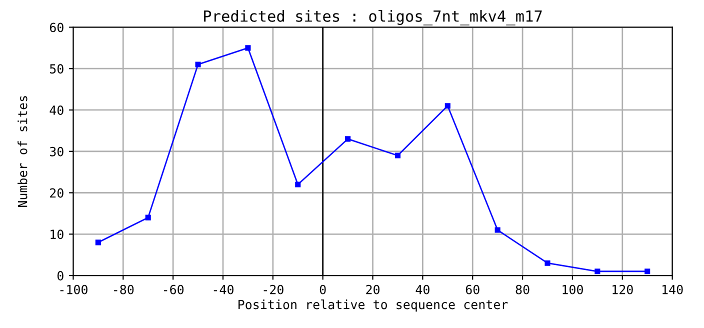  Describe the element at coordinates (57, 69) in the screenshot. I see `y-tick-label: 50` at that location.